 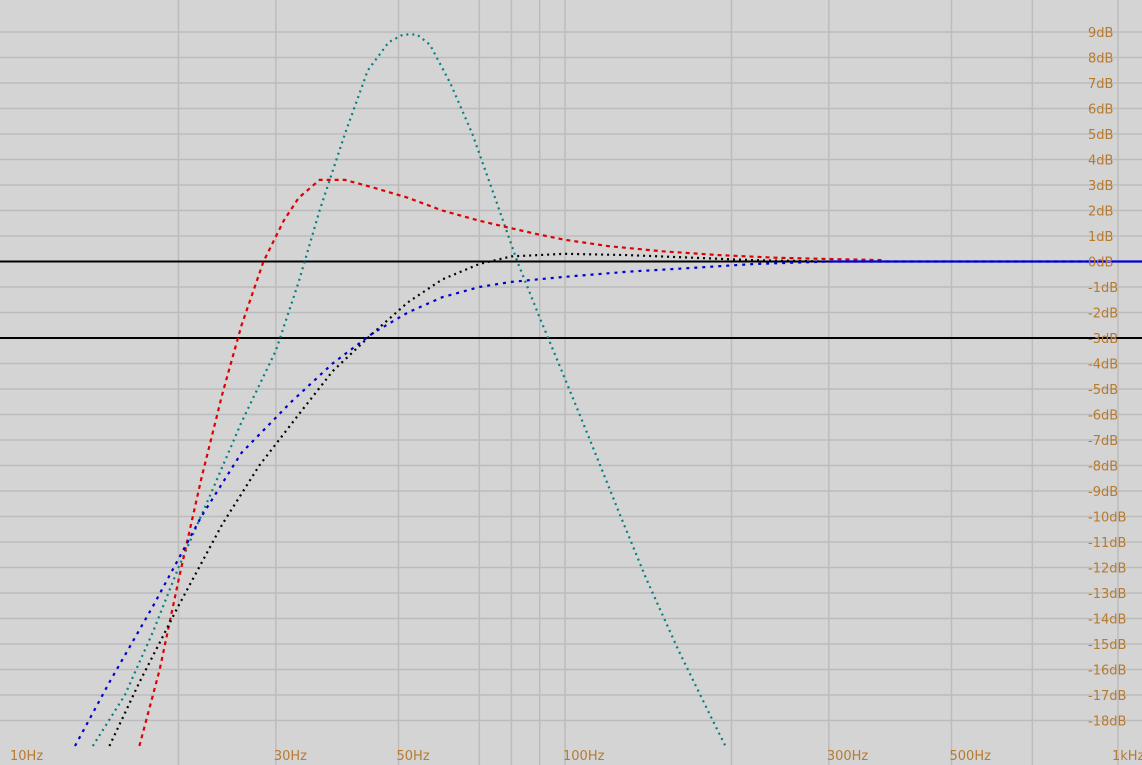 What do you see at coordinates (1103, 467) in the screenshot?
I see `y-tick-label: -8dB` at bounding box center [1103, 467].